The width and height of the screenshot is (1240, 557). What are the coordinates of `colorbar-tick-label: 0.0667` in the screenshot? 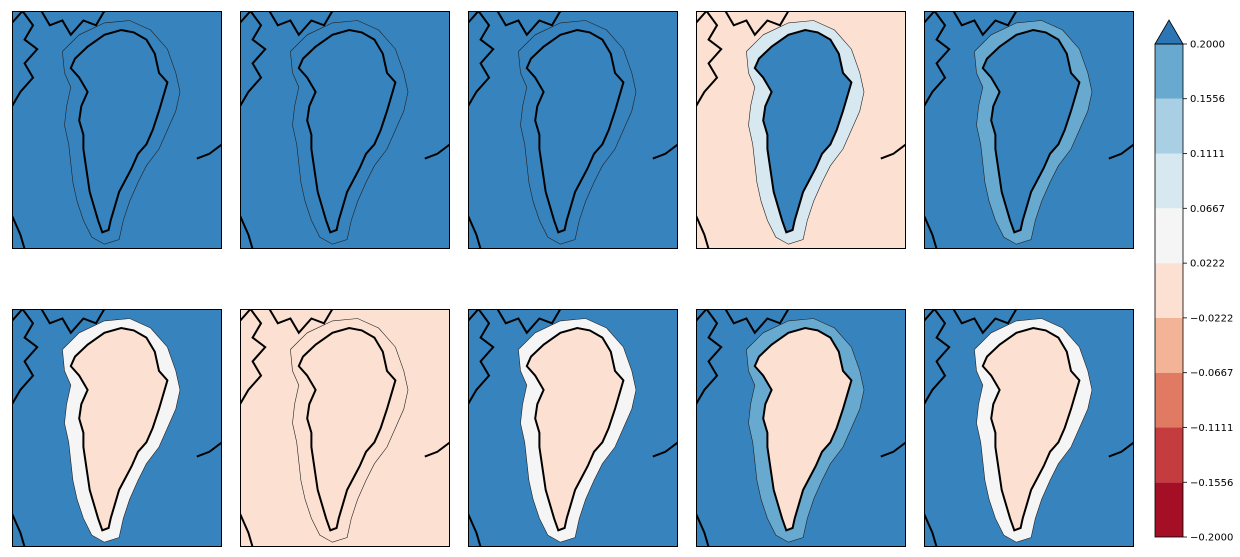 It's located at (1207, 209).